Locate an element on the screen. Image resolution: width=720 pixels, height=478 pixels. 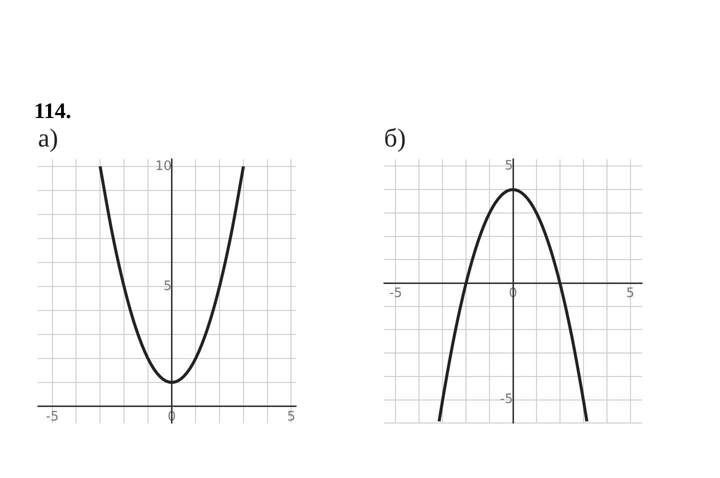
chart-title: б) is located at coordinates (395, 137).